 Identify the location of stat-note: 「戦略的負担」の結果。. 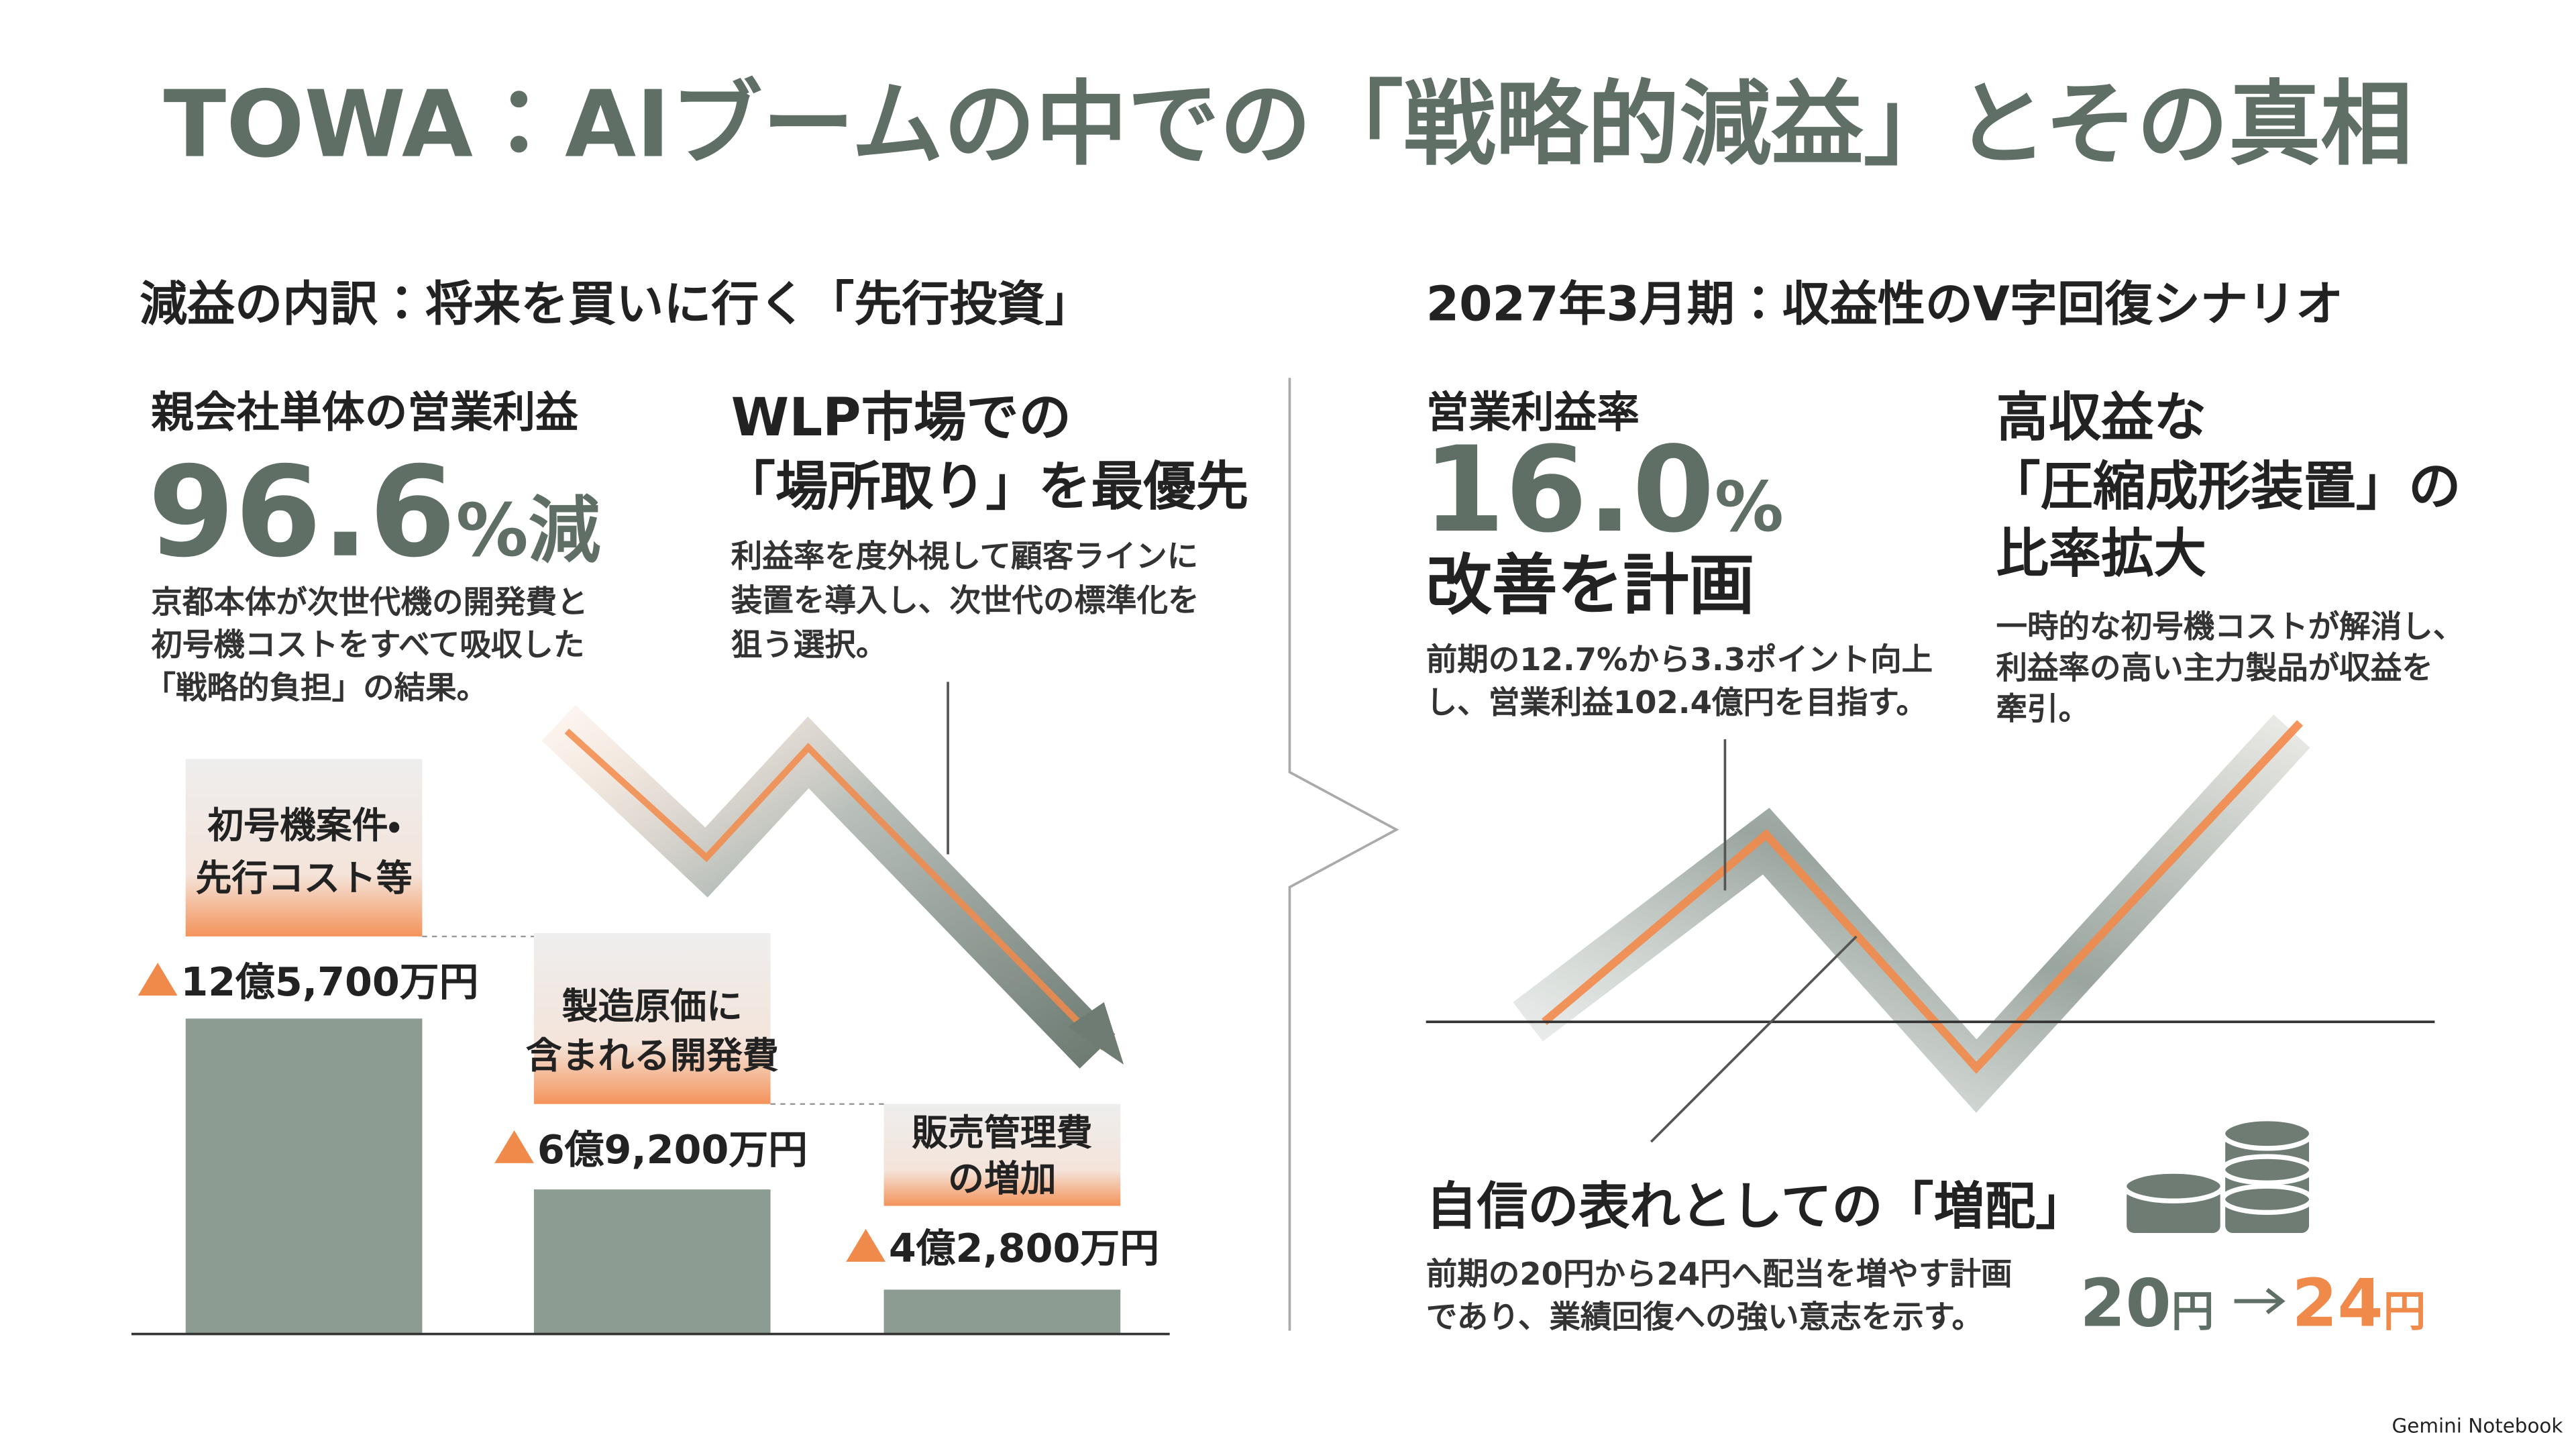
(316, 687).